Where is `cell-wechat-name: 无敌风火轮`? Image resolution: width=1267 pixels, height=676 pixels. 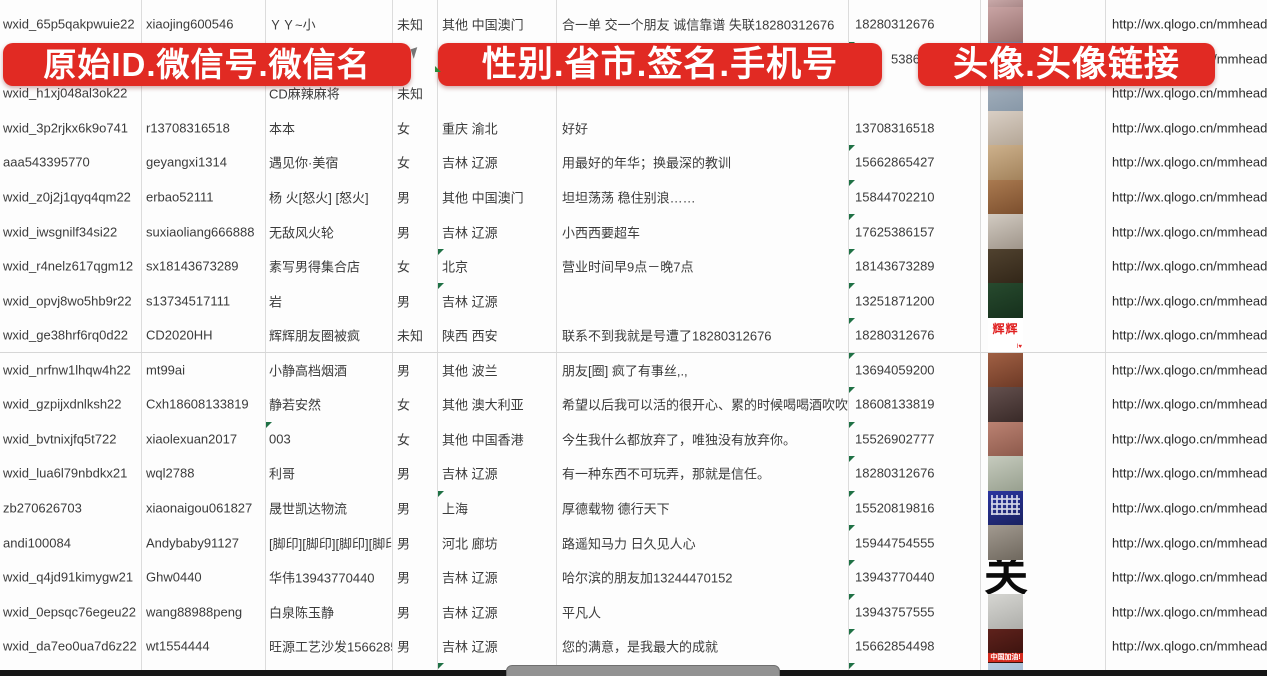
cell-wechat-name: 无敌风火轮 is located at coordinates (329, 231).